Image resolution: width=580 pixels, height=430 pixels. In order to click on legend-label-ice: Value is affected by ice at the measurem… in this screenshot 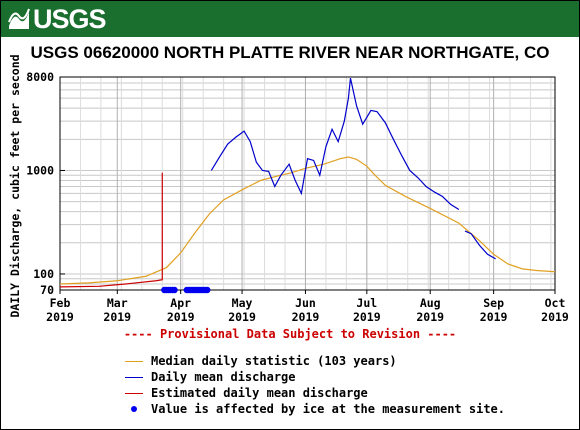, I will do `click(328, 409)`.